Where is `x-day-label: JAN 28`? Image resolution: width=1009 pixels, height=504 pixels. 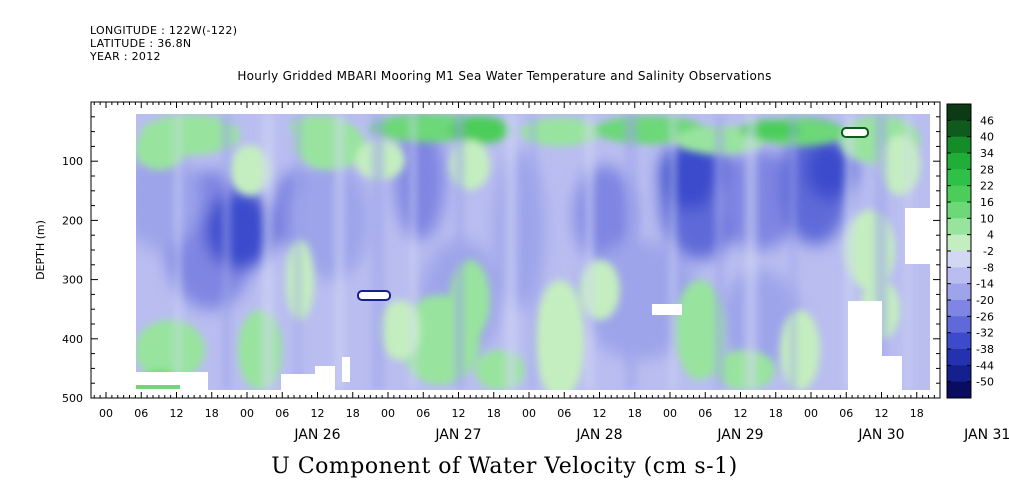 x-day-label: JAN 28 is located at coordinates (598, 435).